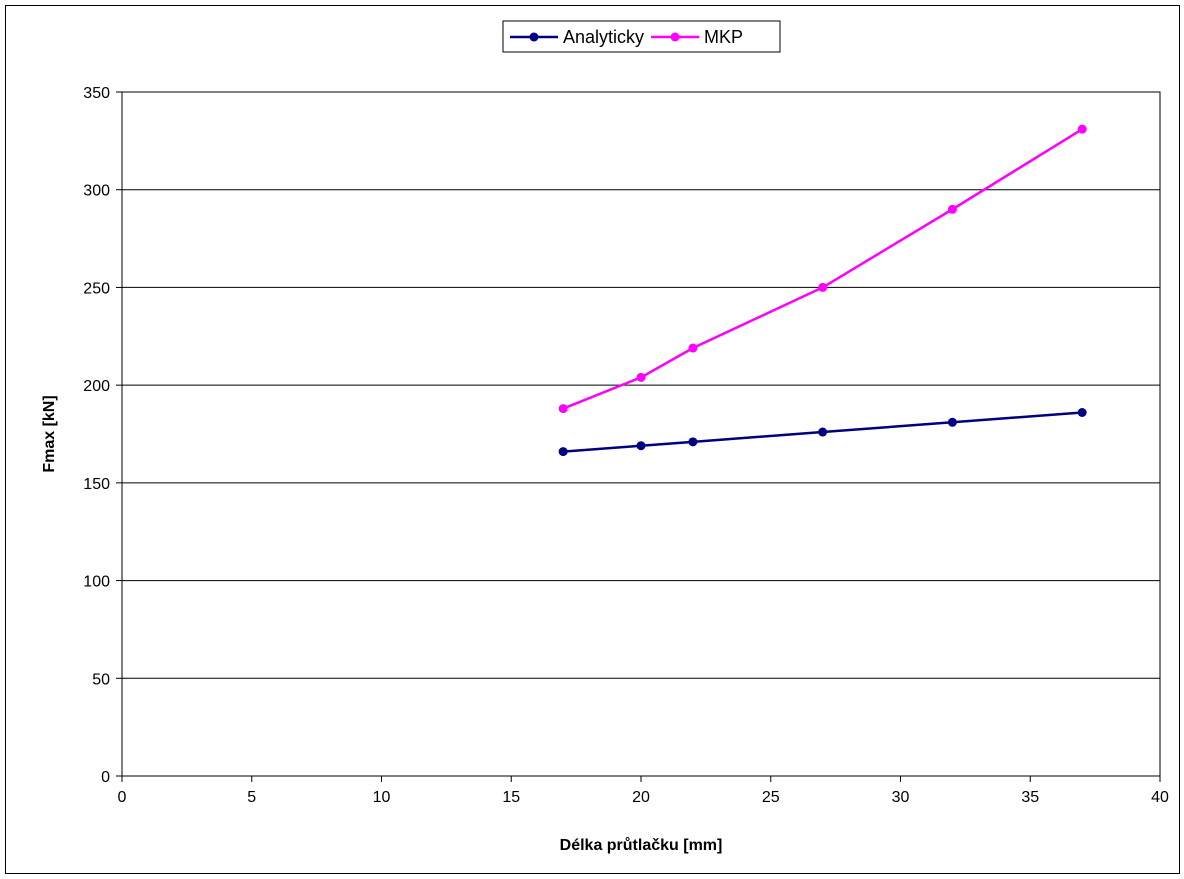  Describe the element at coordinates (251, 797) in the screenshot. I see `x-tick-label: 5` at that location.